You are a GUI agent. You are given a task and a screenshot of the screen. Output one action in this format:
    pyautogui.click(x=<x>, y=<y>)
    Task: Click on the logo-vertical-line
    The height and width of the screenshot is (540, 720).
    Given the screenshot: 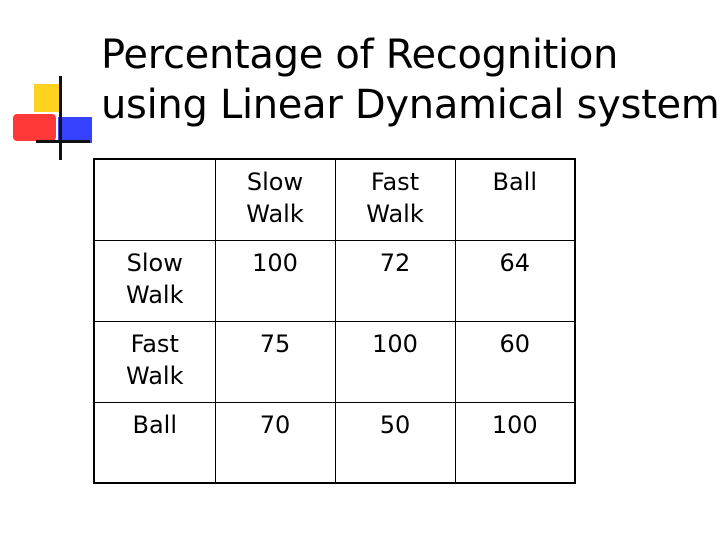 What is the action you would take?
    pyautogui.click(x=60, y=118)
    